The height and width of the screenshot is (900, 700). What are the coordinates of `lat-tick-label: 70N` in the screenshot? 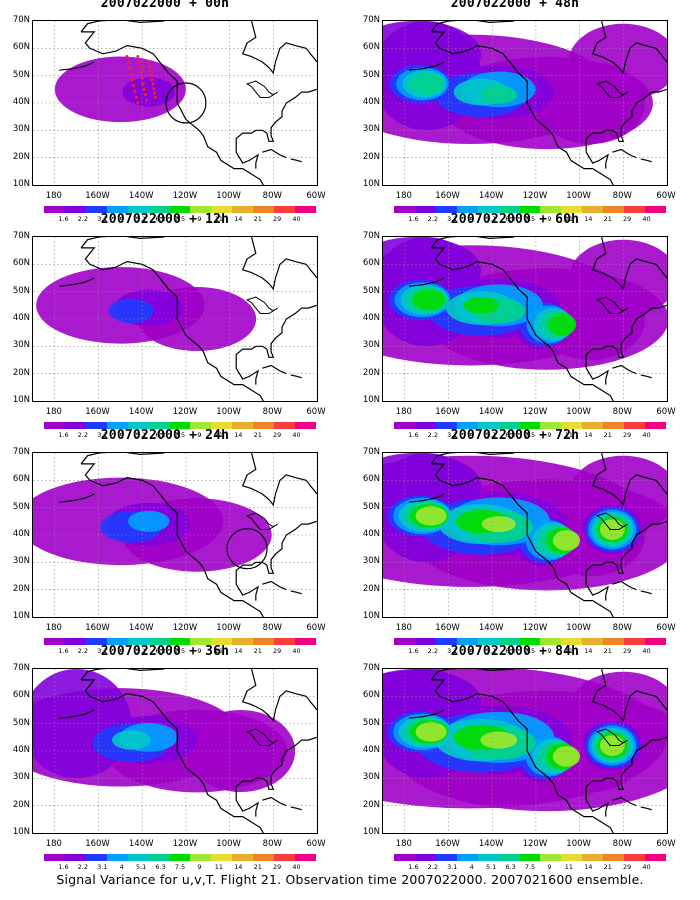 It's located at (21, 20).